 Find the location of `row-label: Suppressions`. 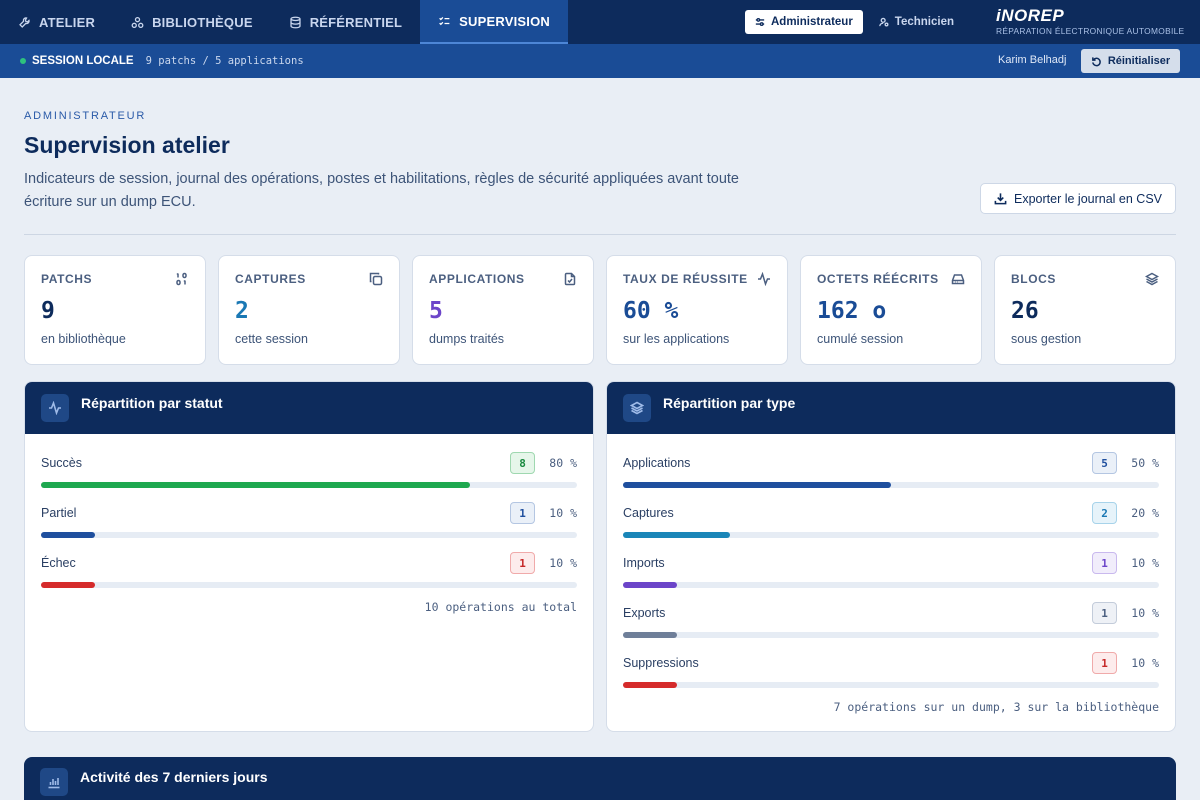

row-label: Suppressions is located at coordinates (661, 663).